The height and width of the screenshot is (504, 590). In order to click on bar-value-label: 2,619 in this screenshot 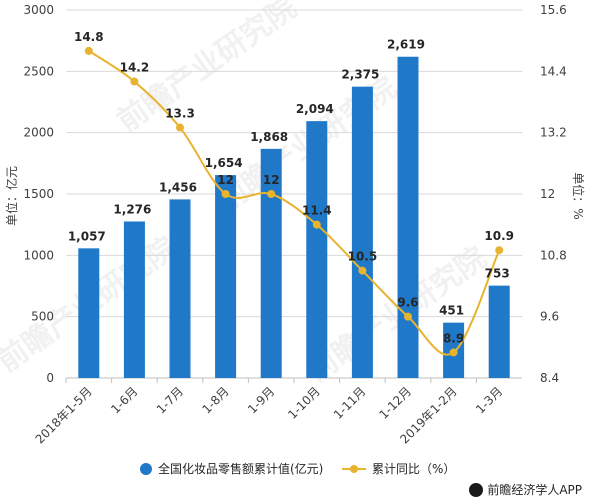, I will do `click(406, 45)`.